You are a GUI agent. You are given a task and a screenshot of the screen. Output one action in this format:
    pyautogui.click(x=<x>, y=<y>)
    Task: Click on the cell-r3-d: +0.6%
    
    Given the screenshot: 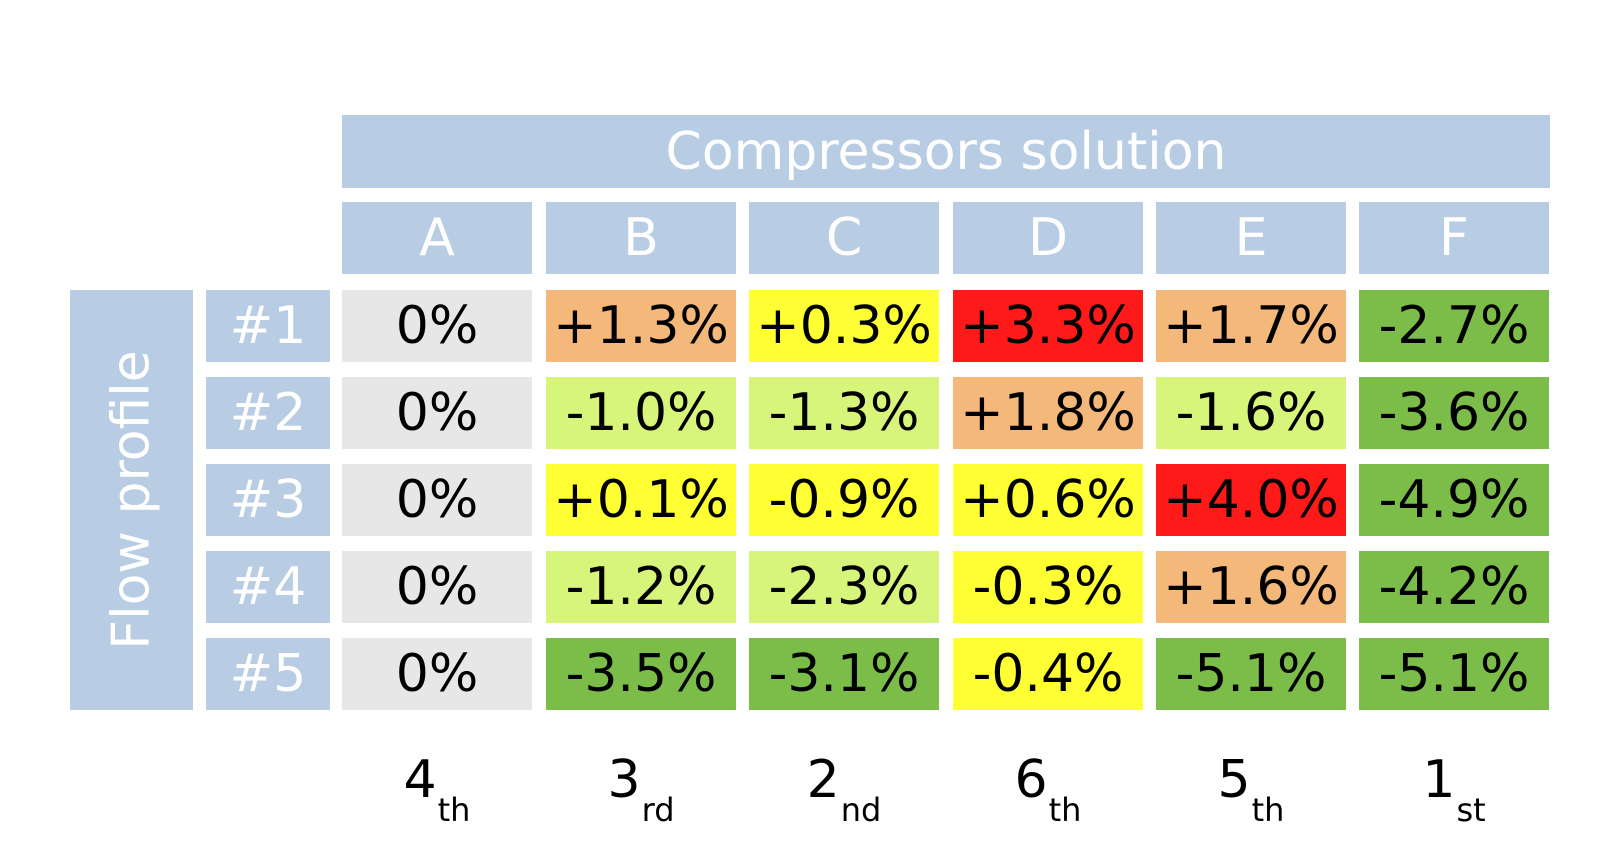 What is the action you would take?
    pyautogui.click(x=1048, y=500)
    